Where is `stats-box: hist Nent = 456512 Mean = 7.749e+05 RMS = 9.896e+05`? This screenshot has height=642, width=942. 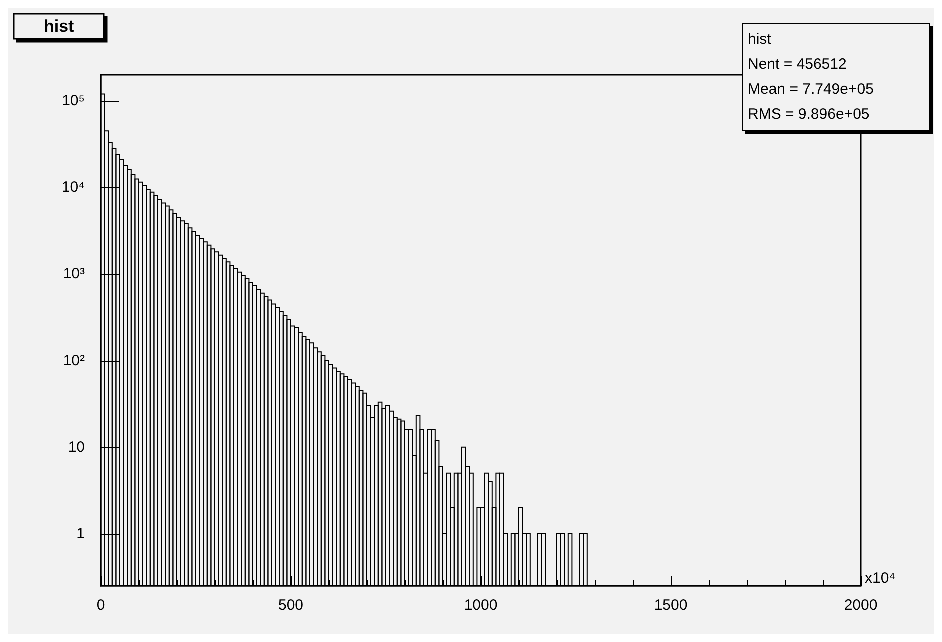 stats-box: hist Nent = 456512 Mean = 7.749e+05 RMS = 9.896e+05 is located at coordinates (836, 77).